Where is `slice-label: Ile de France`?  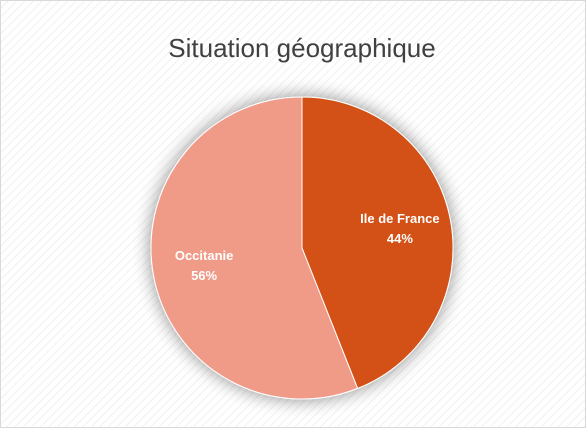
slice-label: Ile de France is located at coordinates (399, 218).